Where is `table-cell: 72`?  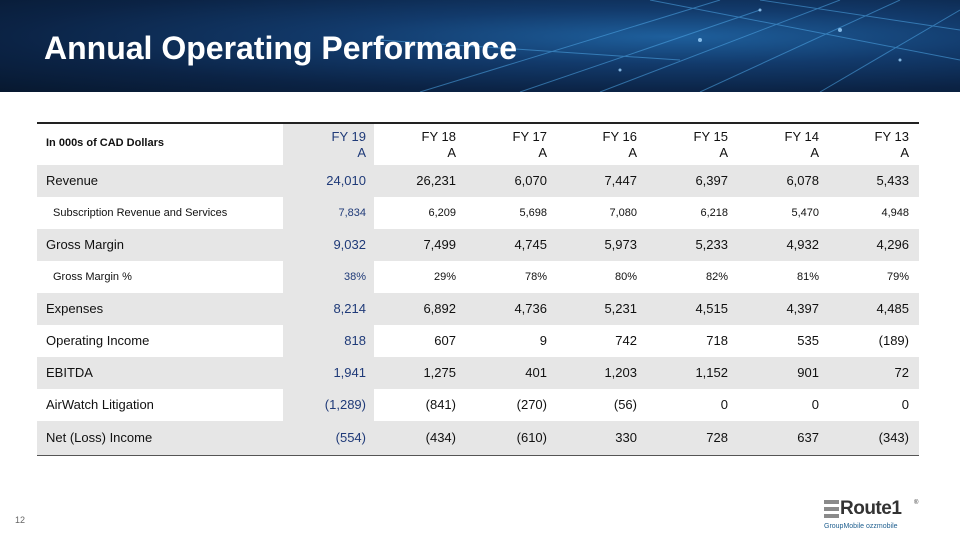
table-cell: 72 is located at coordinates (901, 372).